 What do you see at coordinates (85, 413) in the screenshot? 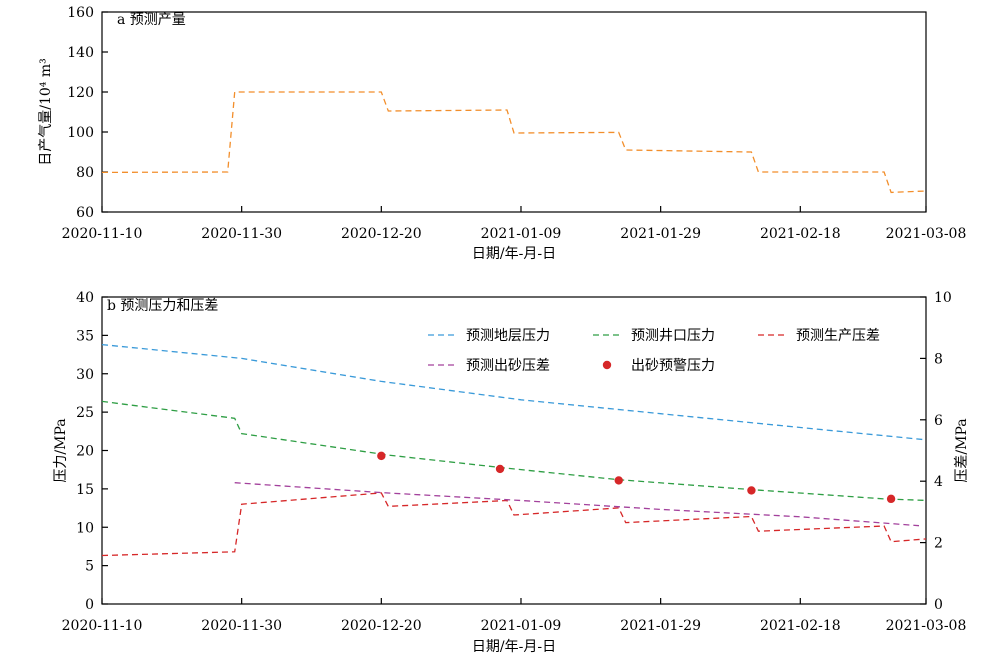
I see `y-tick-label: 25` at bounding box center [85, 413].